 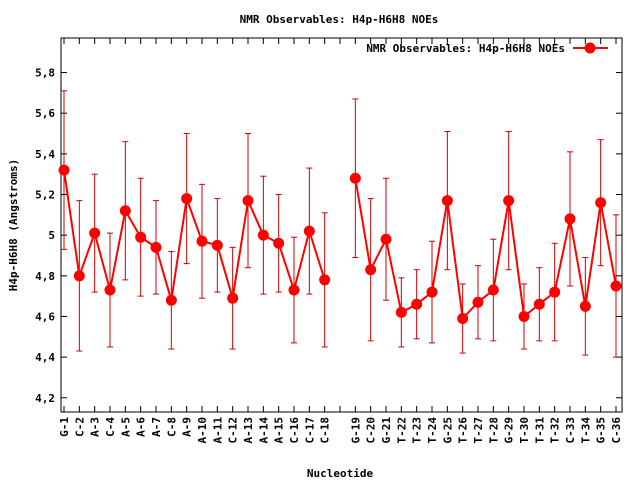 I want to click on y-tick-label: 5,6, so click(x=45, y=113).